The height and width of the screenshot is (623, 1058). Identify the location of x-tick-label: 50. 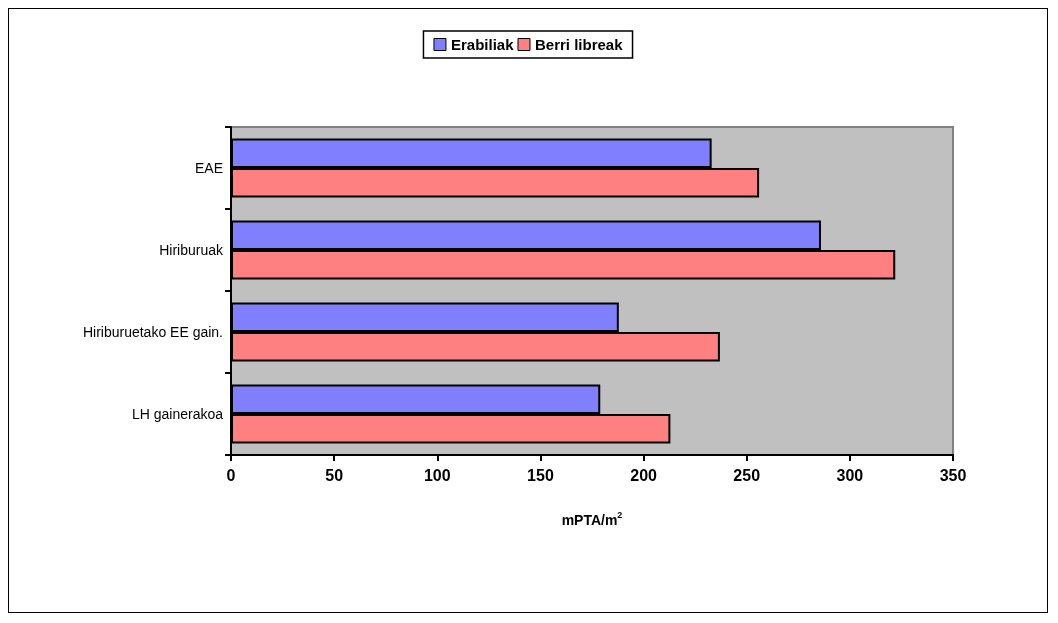
(334, 475).